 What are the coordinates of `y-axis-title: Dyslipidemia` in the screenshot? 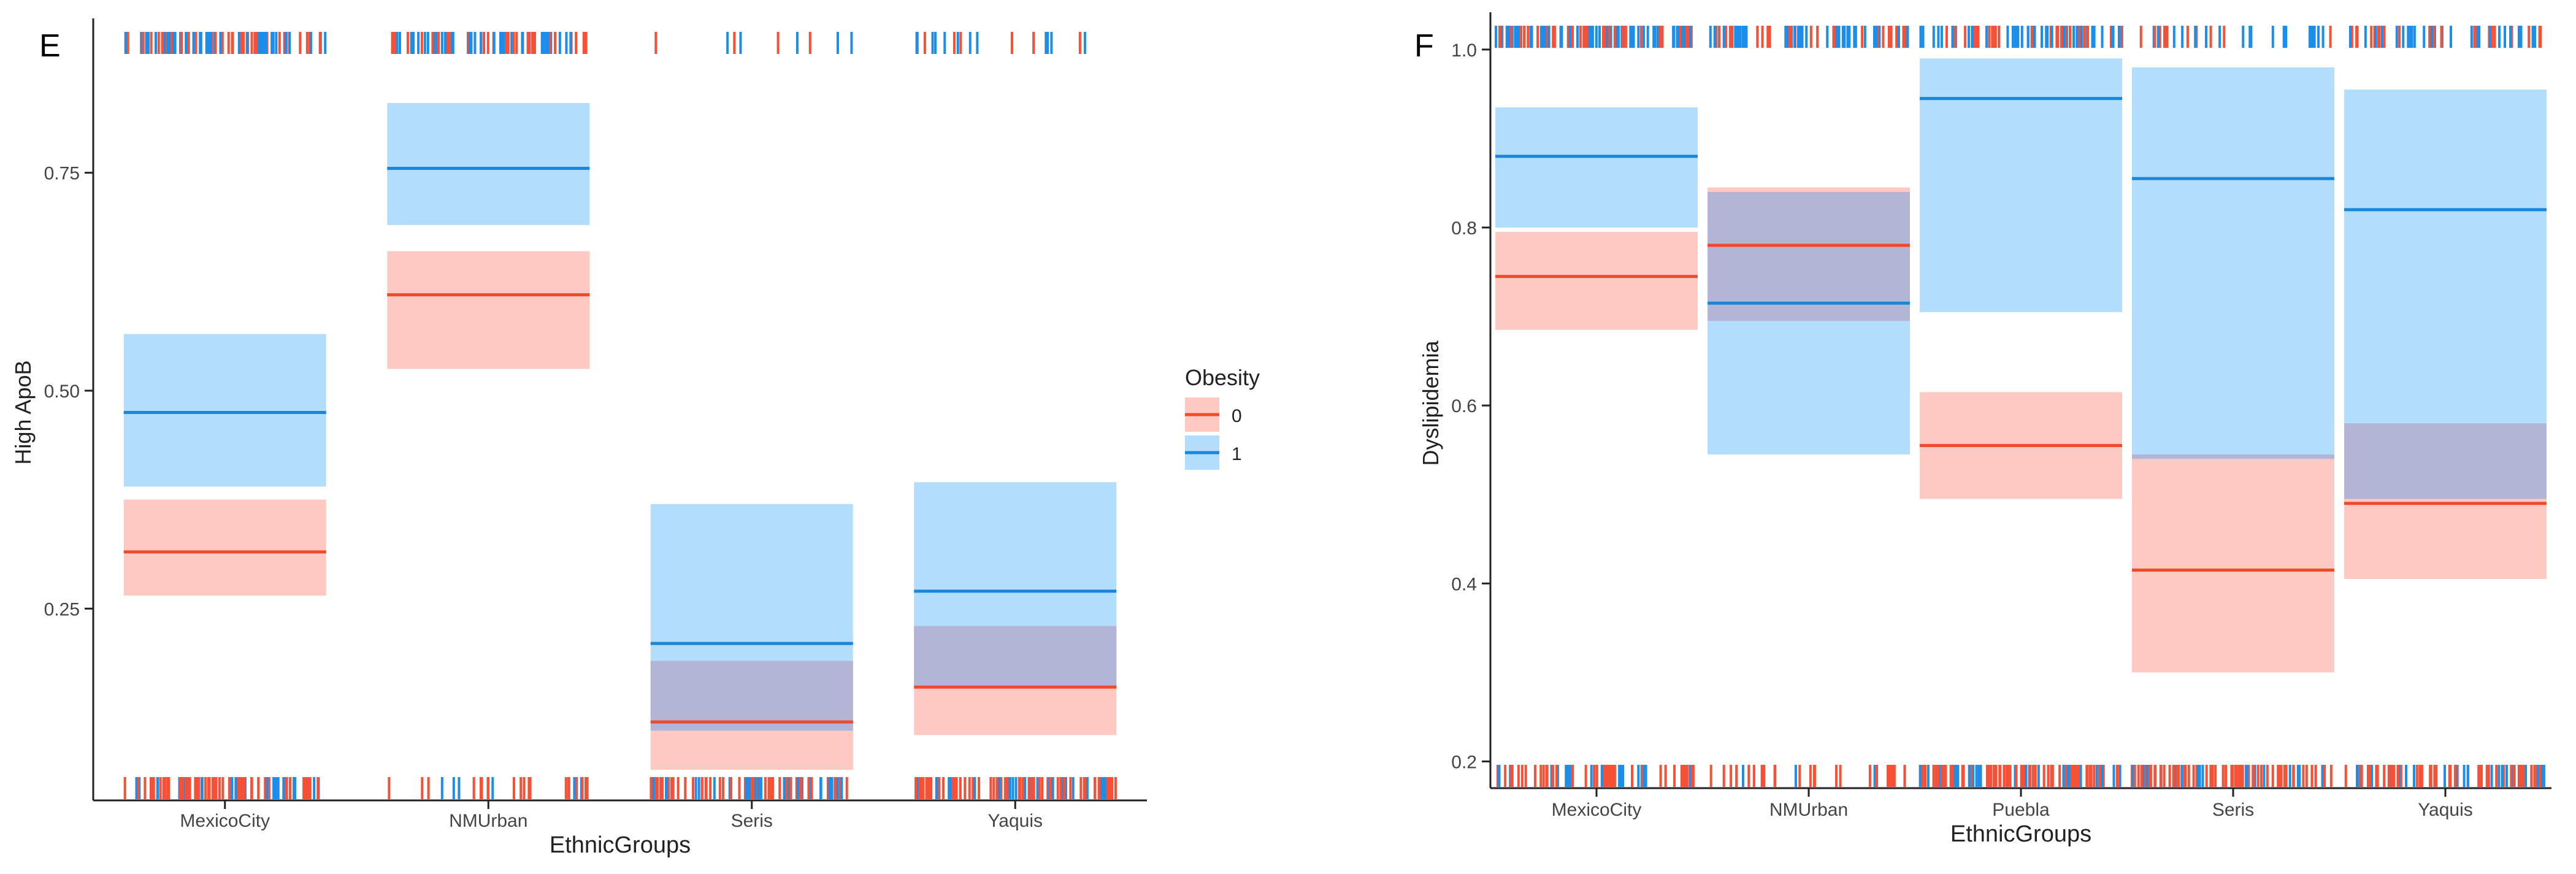 It's located at (1430, 403).